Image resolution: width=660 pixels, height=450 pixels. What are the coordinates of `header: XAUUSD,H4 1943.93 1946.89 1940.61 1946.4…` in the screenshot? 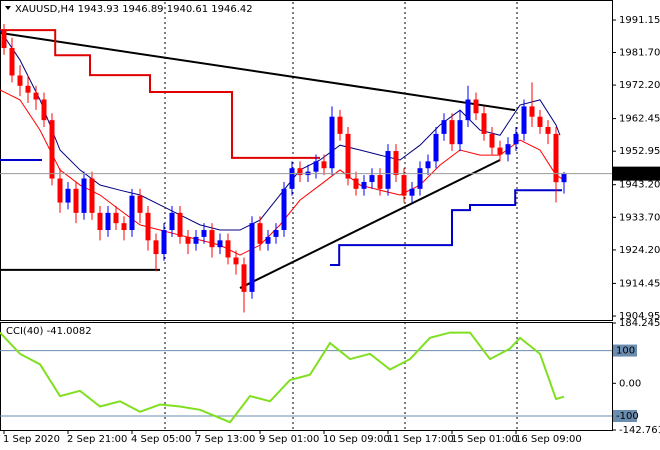 It's located at (134, 9).